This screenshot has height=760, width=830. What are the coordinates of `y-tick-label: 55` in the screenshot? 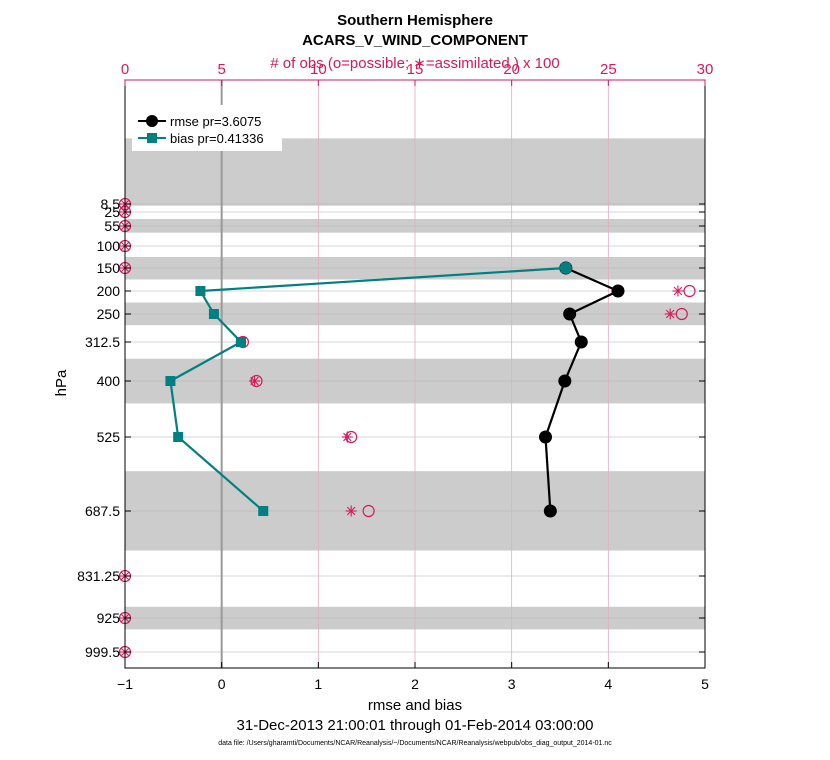 It's located at (112, 226).